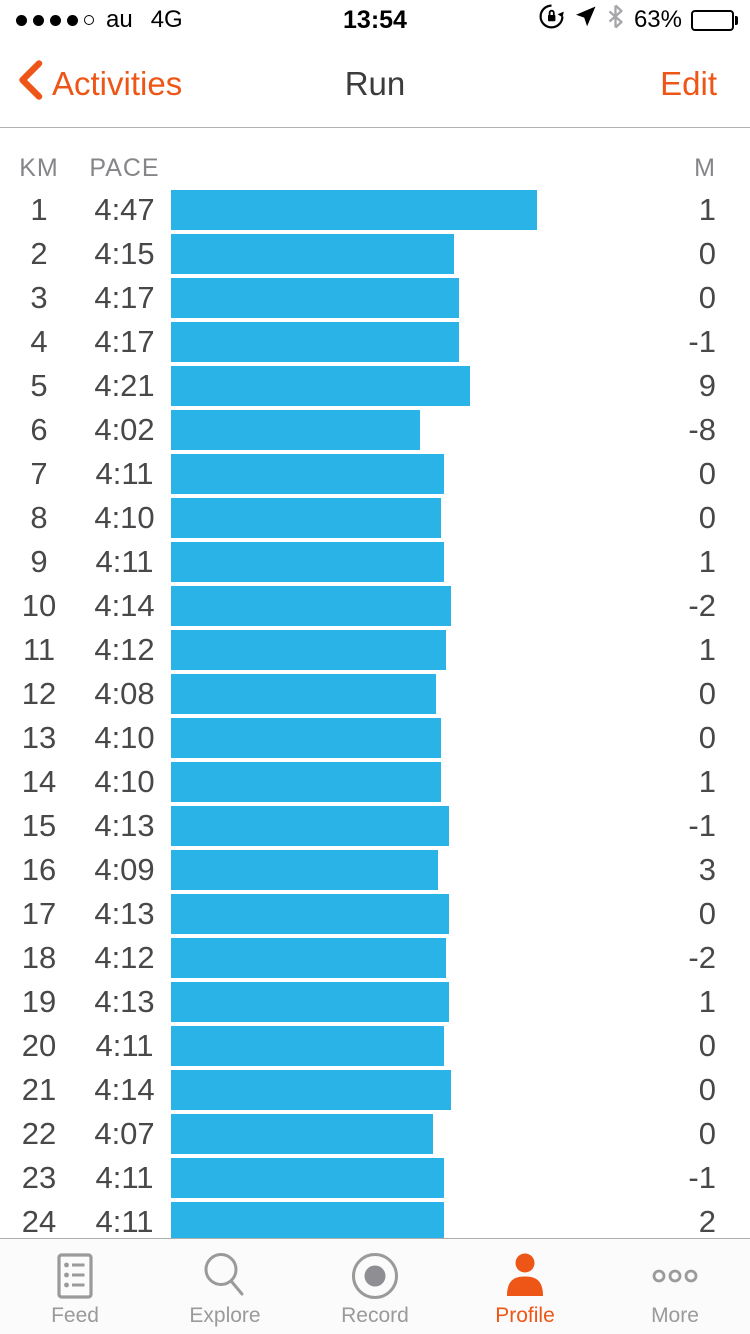 The image size is (750, 1334). I want to click on location-arrow-icon, so click(585, 20).